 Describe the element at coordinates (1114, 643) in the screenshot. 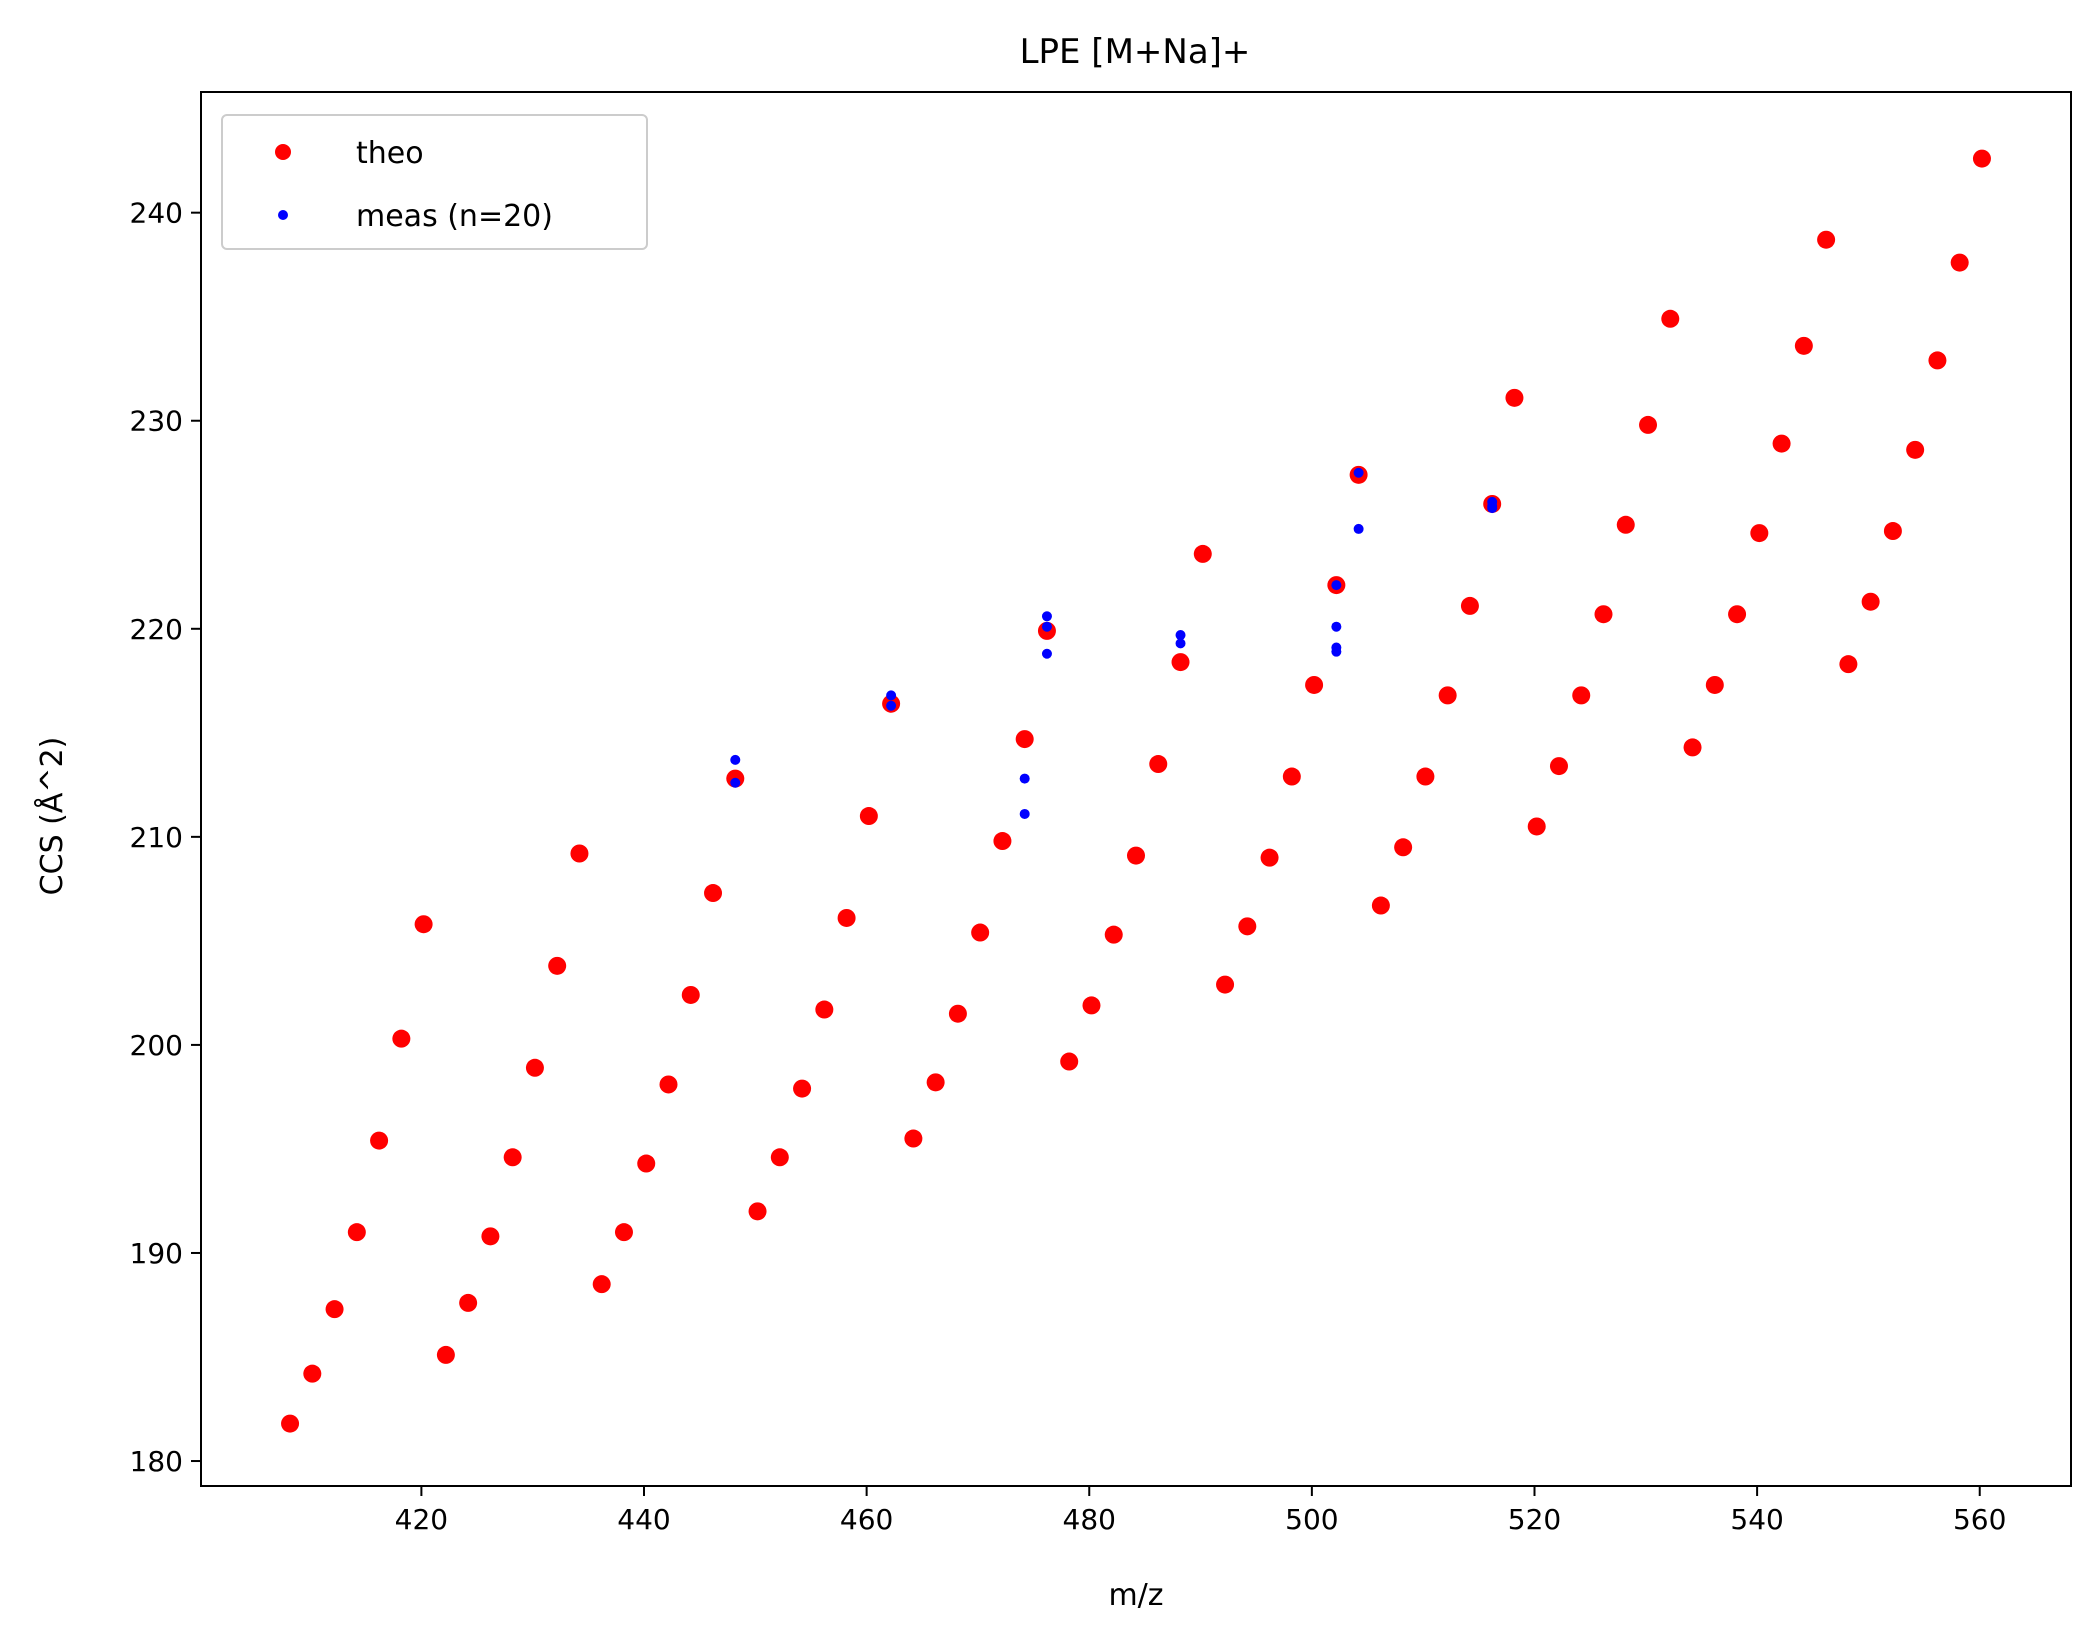

I see `series-meas` at that location.